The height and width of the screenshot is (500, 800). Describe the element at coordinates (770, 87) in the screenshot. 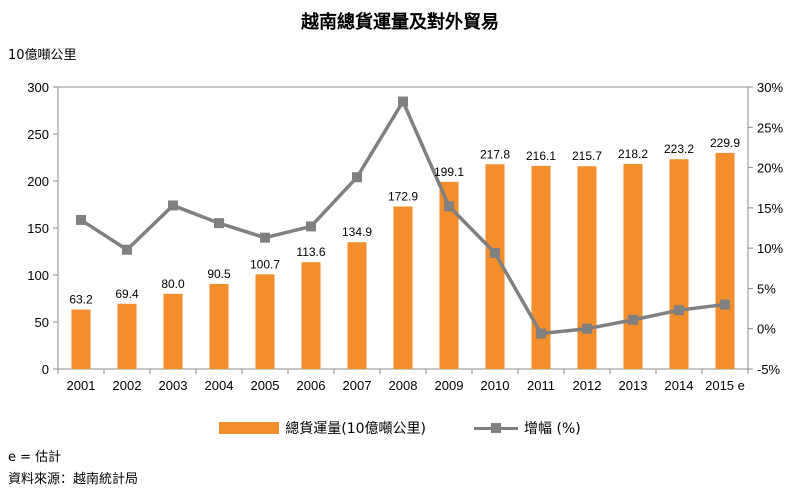

I see `y-right-tick-label: 30%` at that location.